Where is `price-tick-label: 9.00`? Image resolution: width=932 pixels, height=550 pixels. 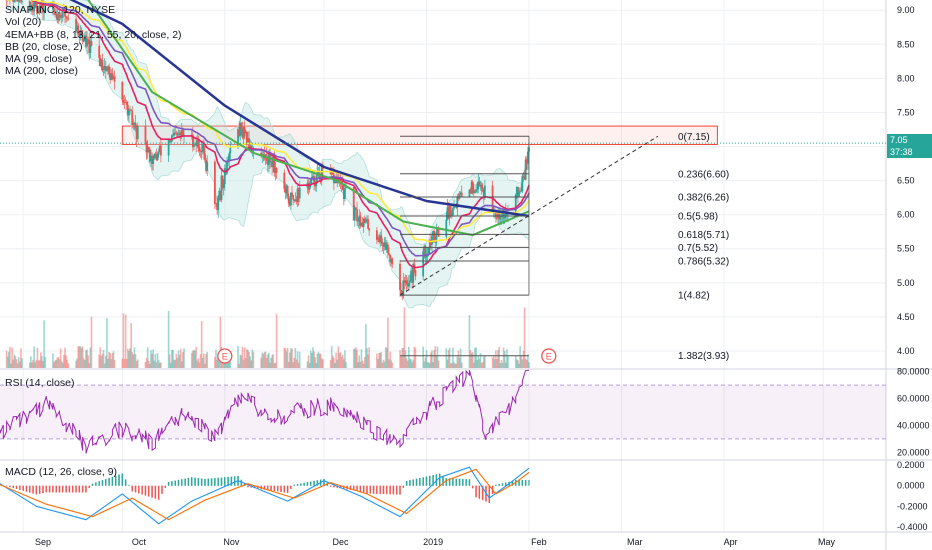 price-tick-label: 9.00 is located at coordinates (906, 10).